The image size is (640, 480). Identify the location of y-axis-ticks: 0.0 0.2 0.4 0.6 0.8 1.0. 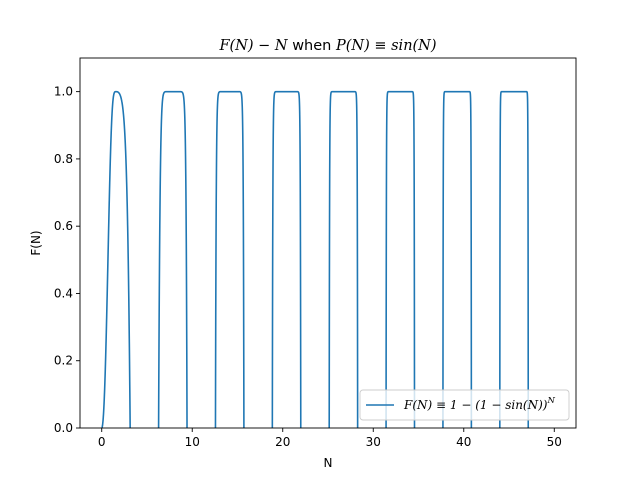
(67, 260).